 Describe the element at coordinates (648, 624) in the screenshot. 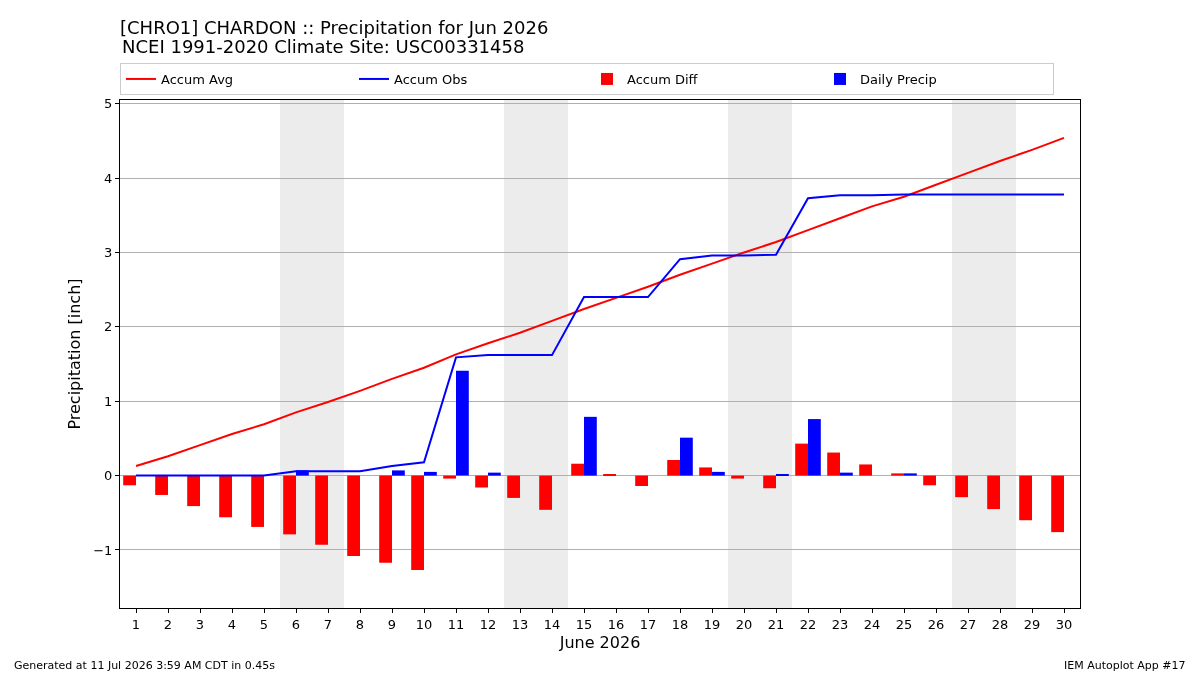

I see `x-tick-label: 17` at that location.